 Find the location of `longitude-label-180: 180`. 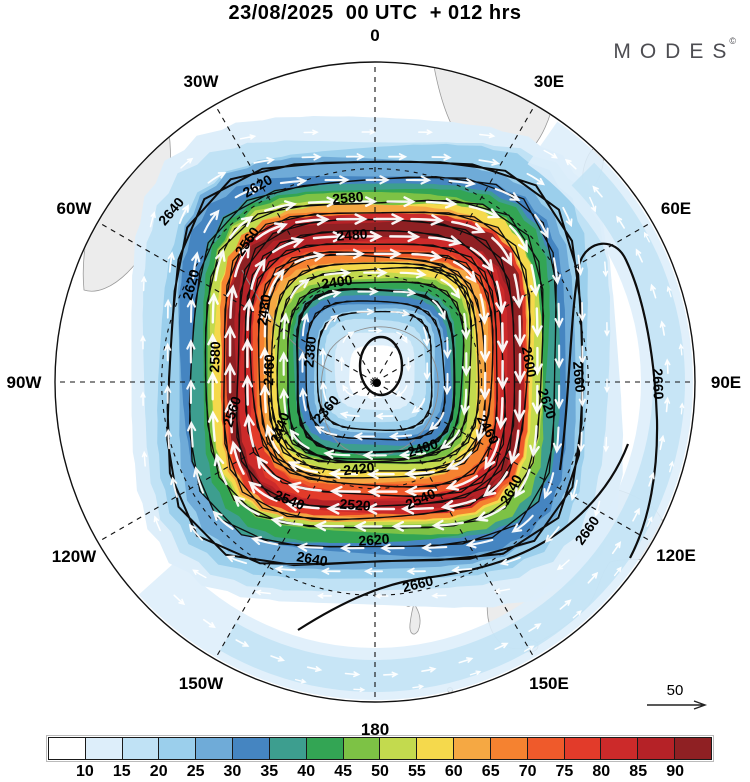

longitude-label-180: 180 is located at coordinates (375, 727).